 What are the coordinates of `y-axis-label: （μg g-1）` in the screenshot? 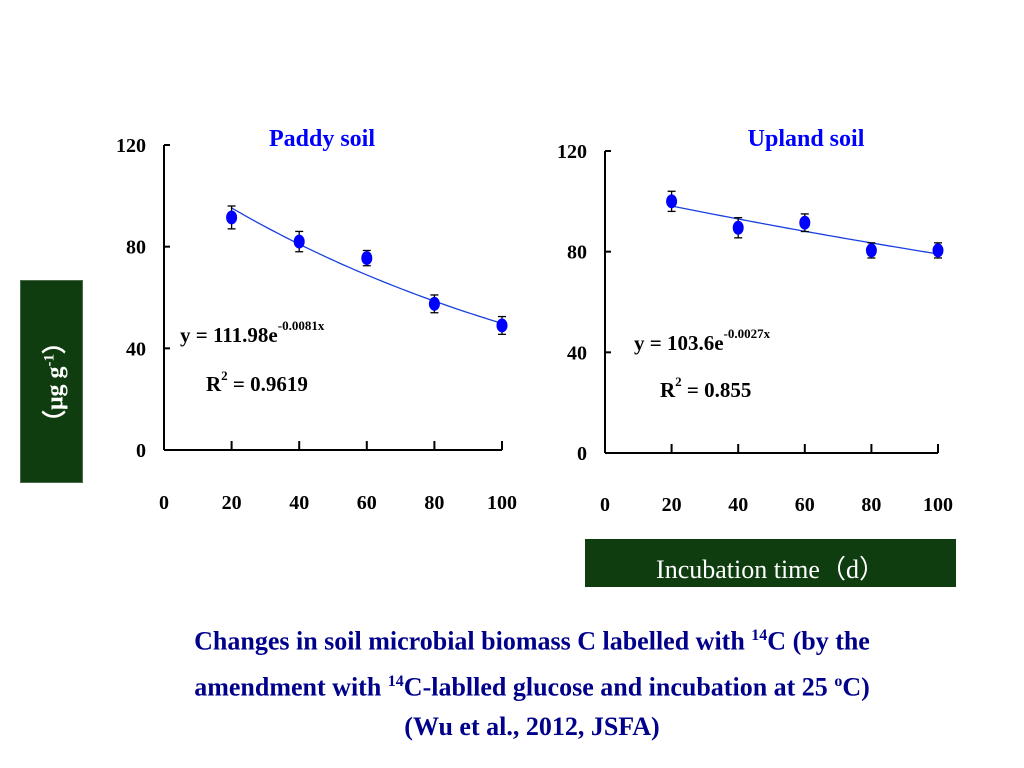 It's located at (54, 381).